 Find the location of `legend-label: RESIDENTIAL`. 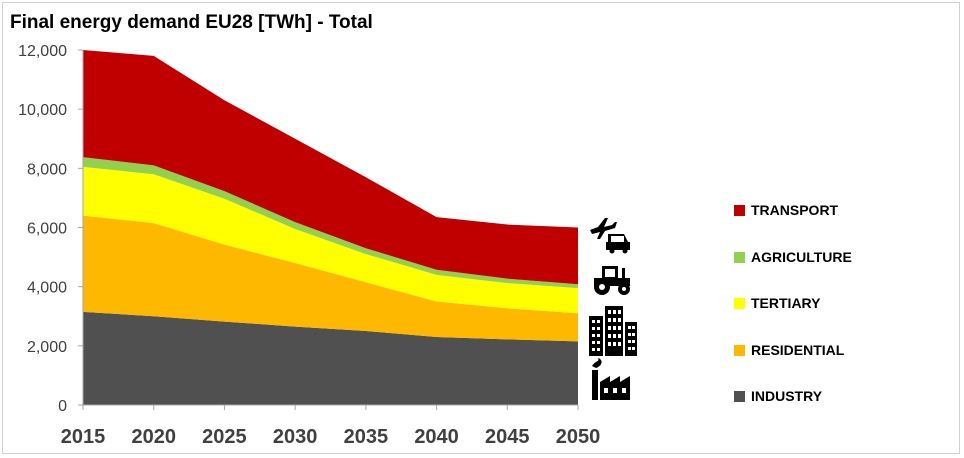

legend-label: RESIDENTIAL is located at coordinates (798, 350).